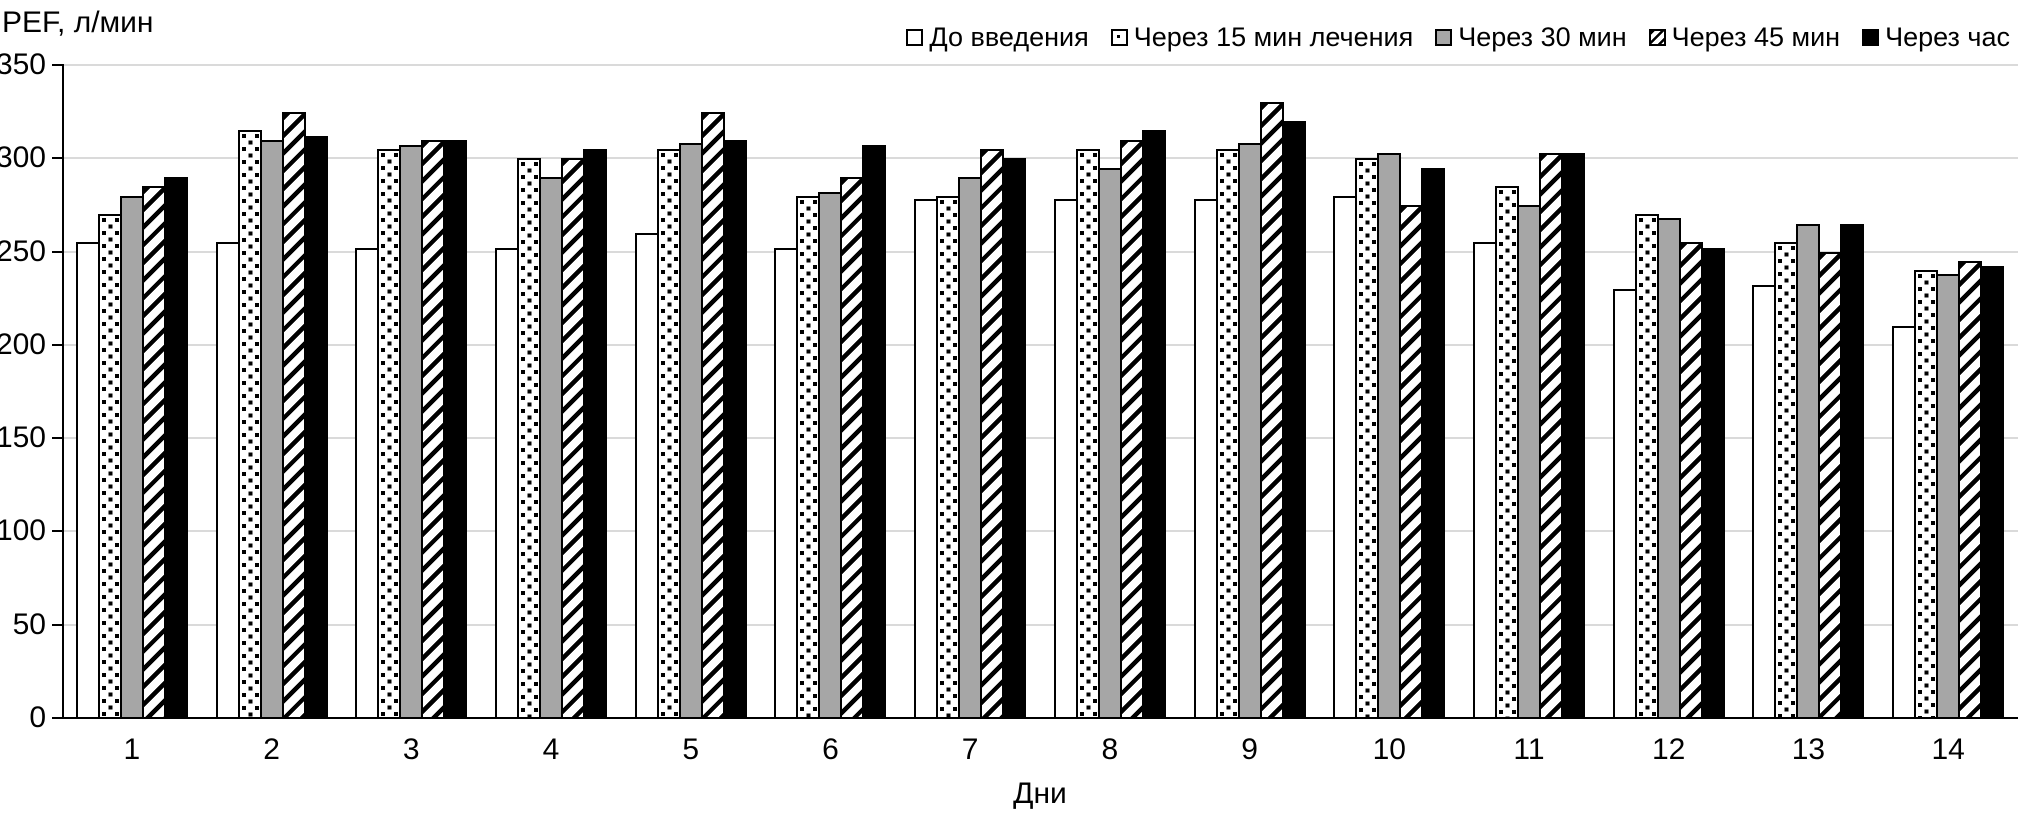 This screenshot has height=826, width=2020. I want to click on x-tick-label: 14, so click(1948, 749).